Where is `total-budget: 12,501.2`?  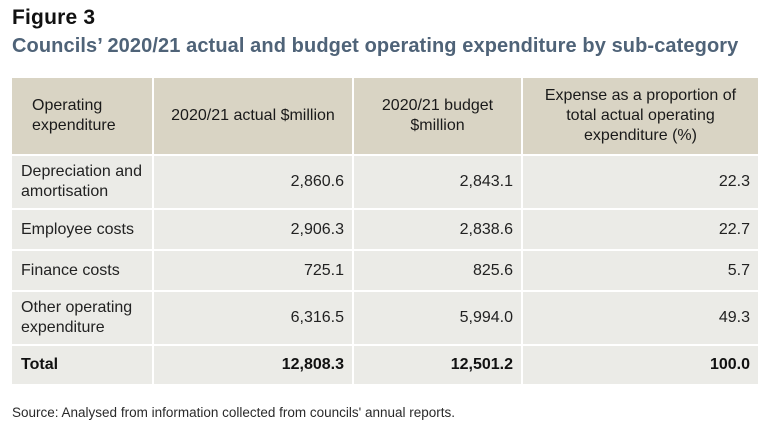
total-budget: 12,501.2 is located at coordinates (438, 366).